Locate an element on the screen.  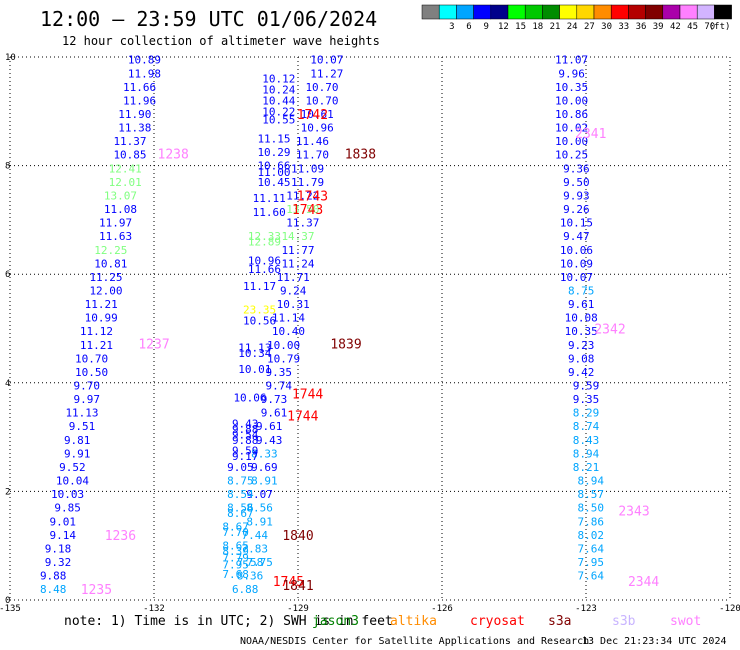
wave-height-label: 10.22 is located at coordinates (278, 111).